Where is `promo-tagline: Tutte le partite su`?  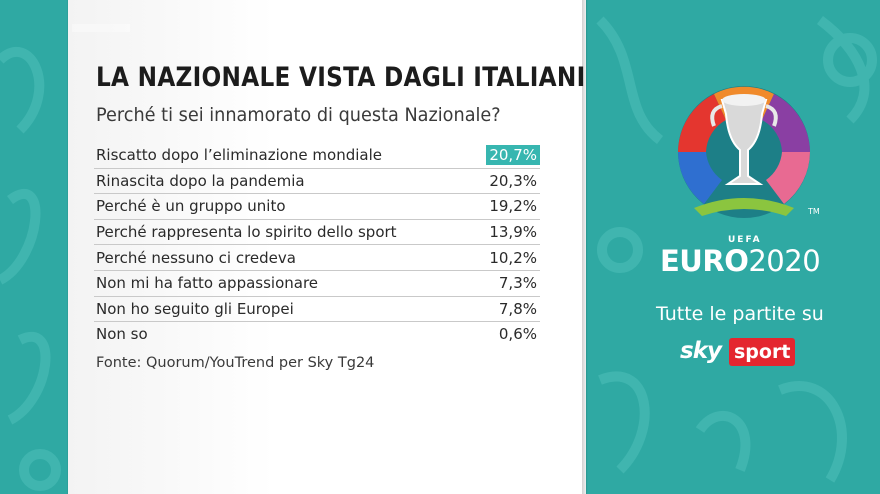
promo-tagline: Tutte le partite su is located at coordinates (740, 314).